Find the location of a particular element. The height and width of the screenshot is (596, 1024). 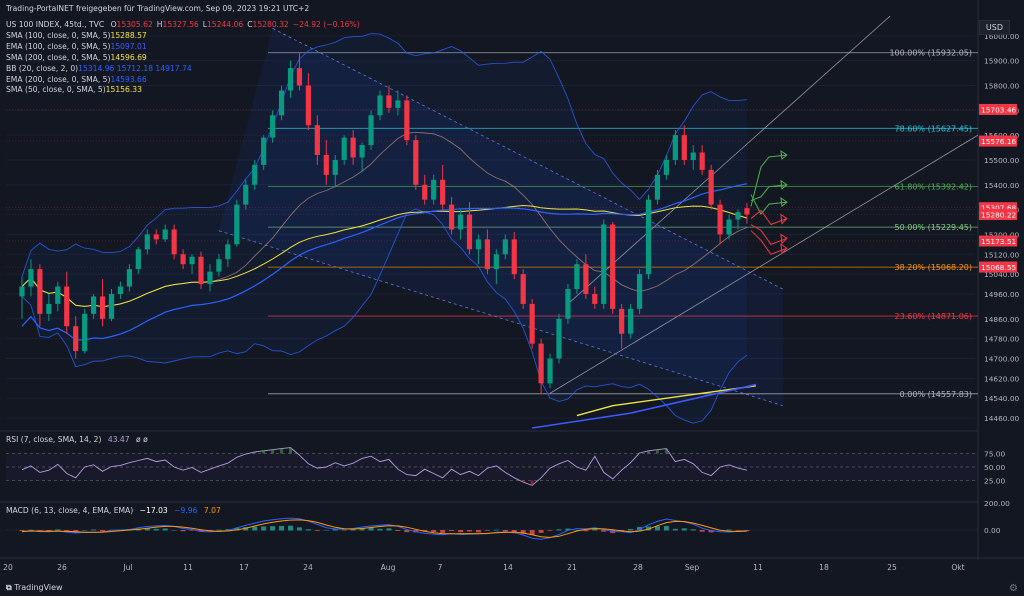

time-tick-label: 24 is located at coordinates (308, 567).